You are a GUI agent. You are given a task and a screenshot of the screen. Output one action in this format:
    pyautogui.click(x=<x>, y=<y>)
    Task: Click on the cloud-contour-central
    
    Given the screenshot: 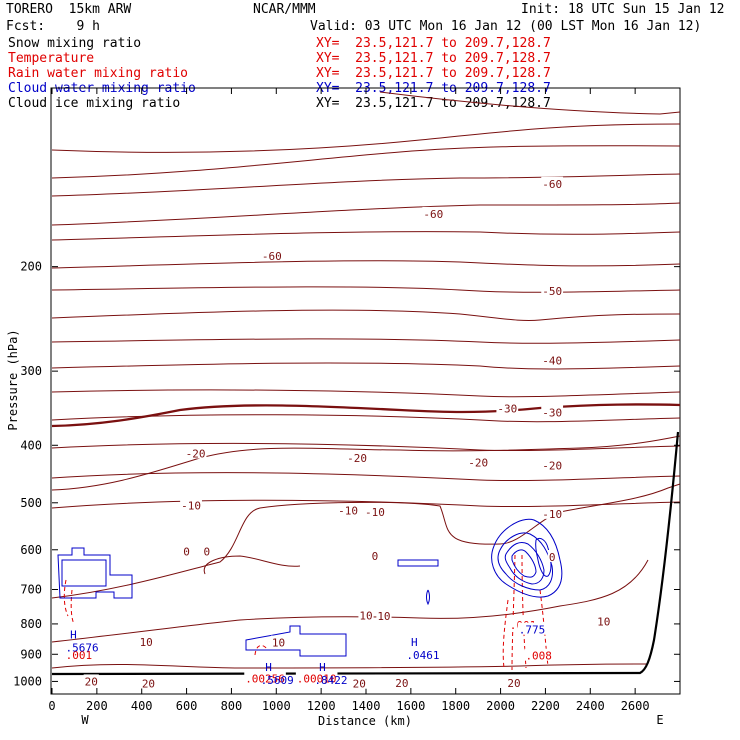 What is the action you would take?
    pyautogui.click(x=296, y=641)
    